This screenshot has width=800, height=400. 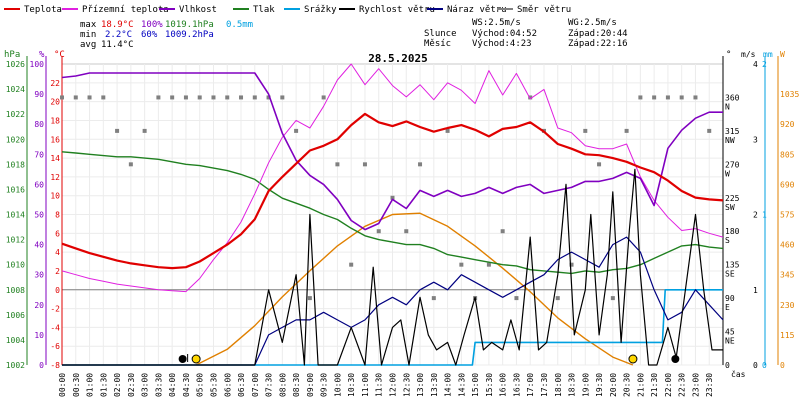 I want to click on wind-dir-tick: 45, so click(x=730, y=332).